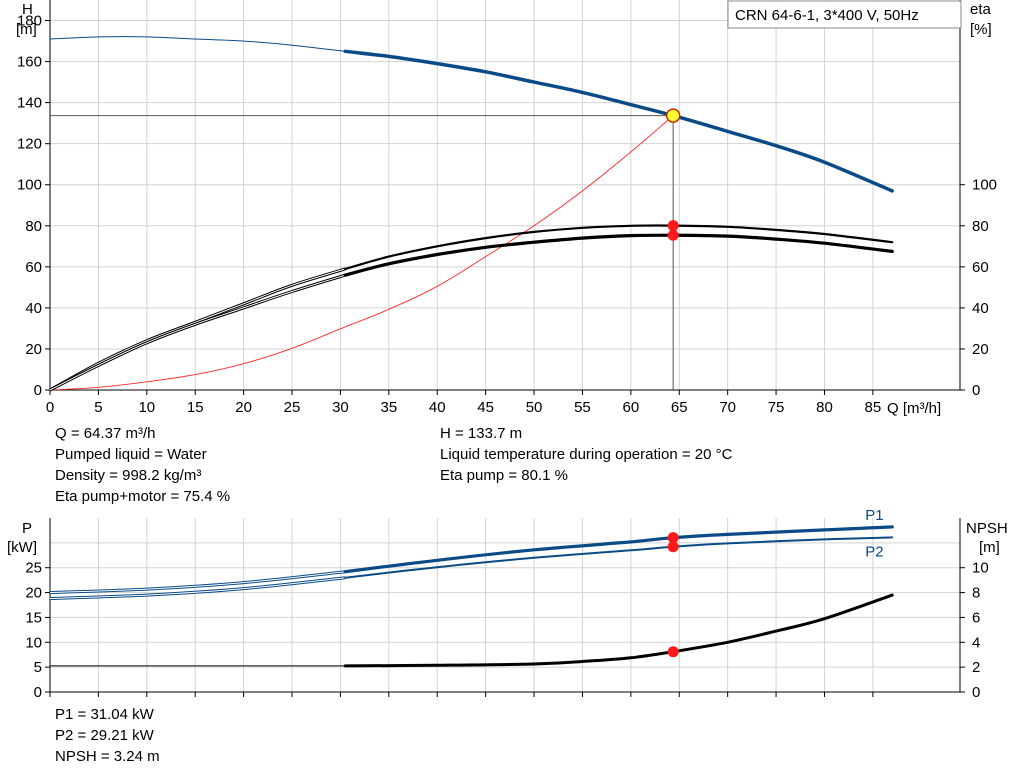  I want to click on x-tick-label: 35, so click(388, 407).